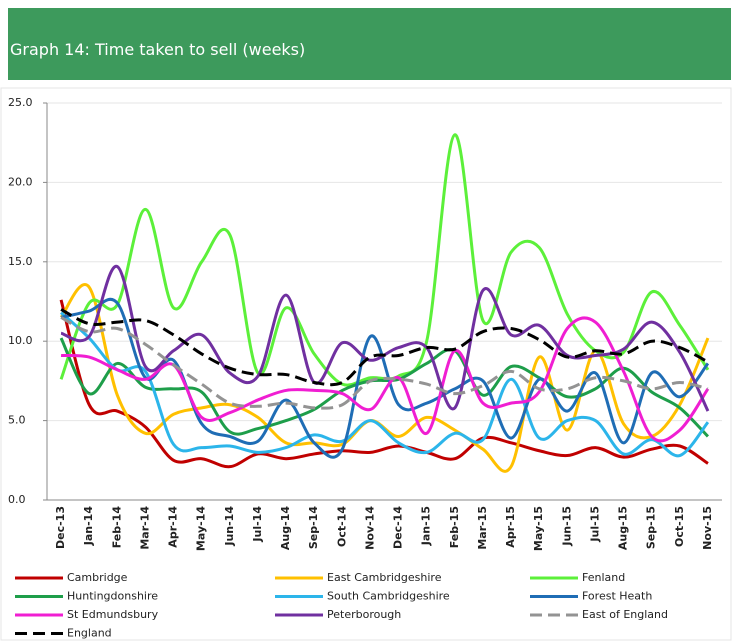 The height and width of the screenshot is (642, 739). I want to click on legend-label: East of England, so click(625, 614).